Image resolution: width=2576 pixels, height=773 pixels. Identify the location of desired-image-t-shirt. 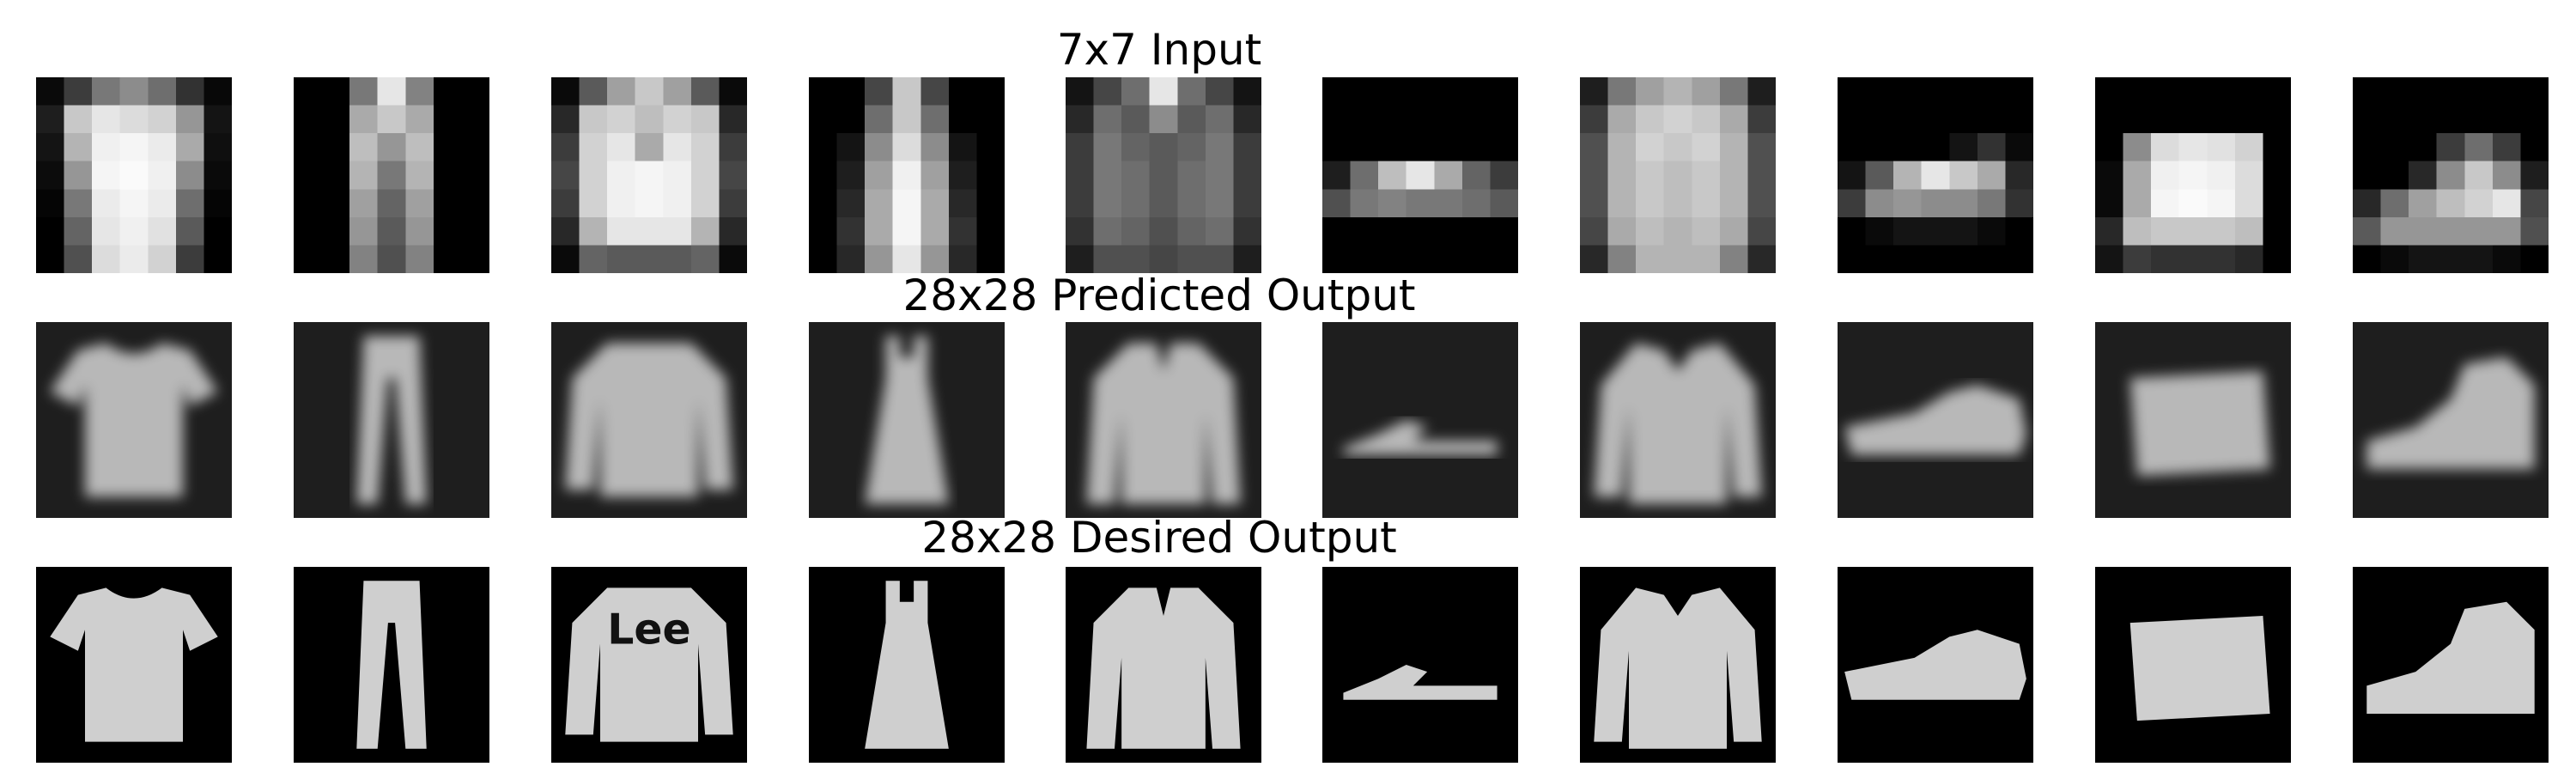
(134, 665).